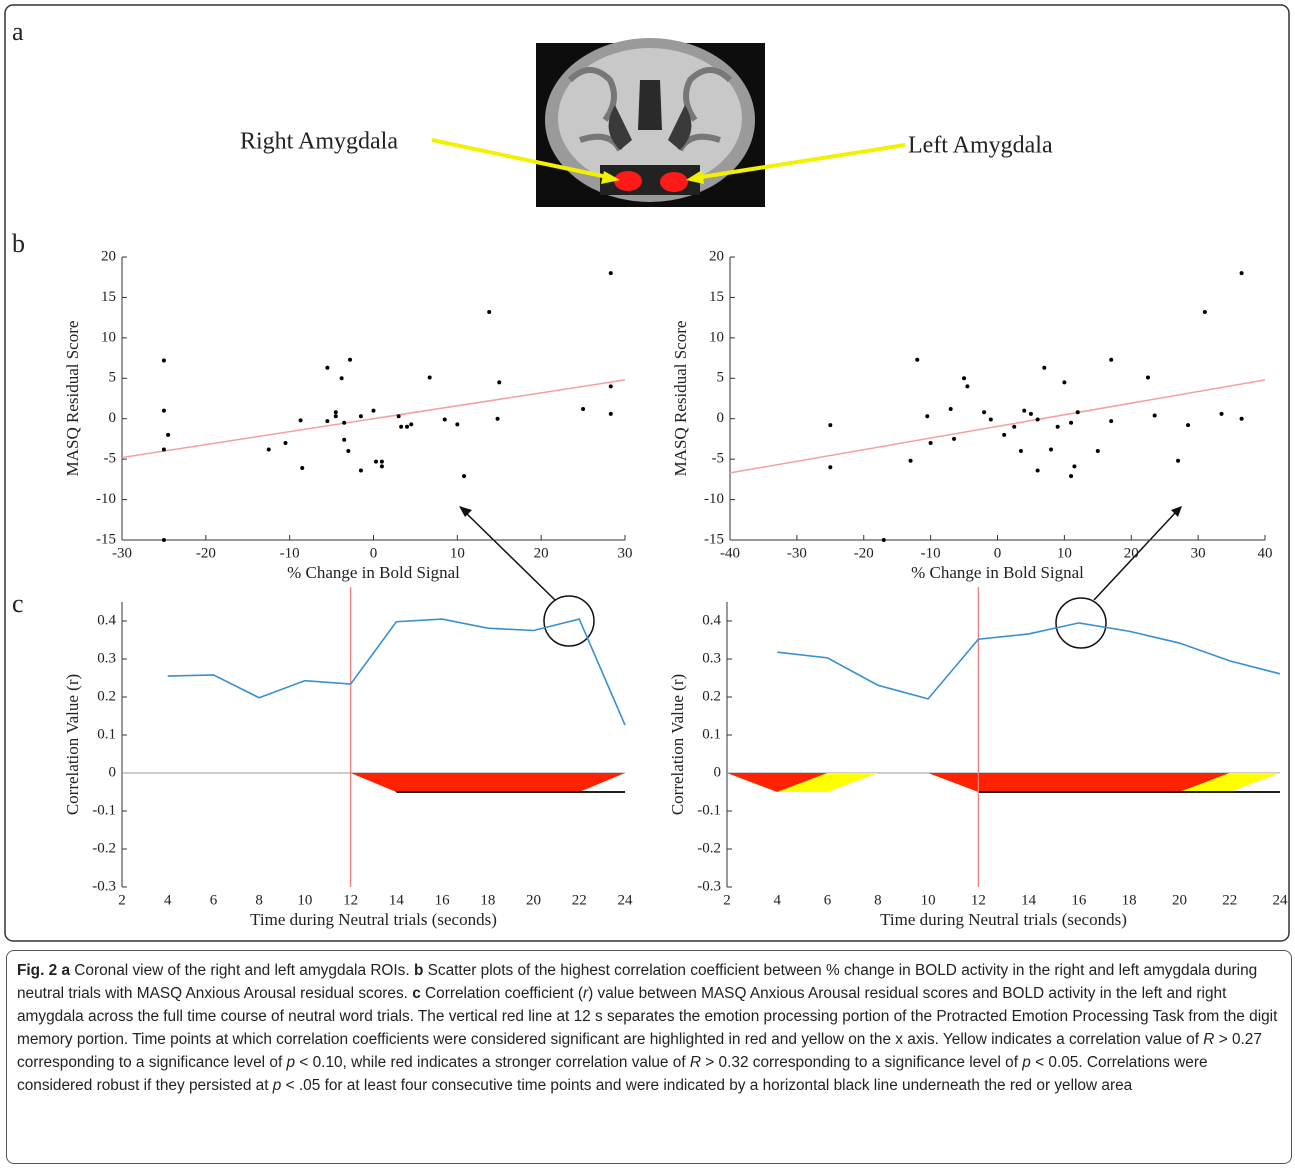  What do you see at coordinates (106, 499) in the screenshot?
I see `y-tick-label: -10` at bounding box center [106, 499].